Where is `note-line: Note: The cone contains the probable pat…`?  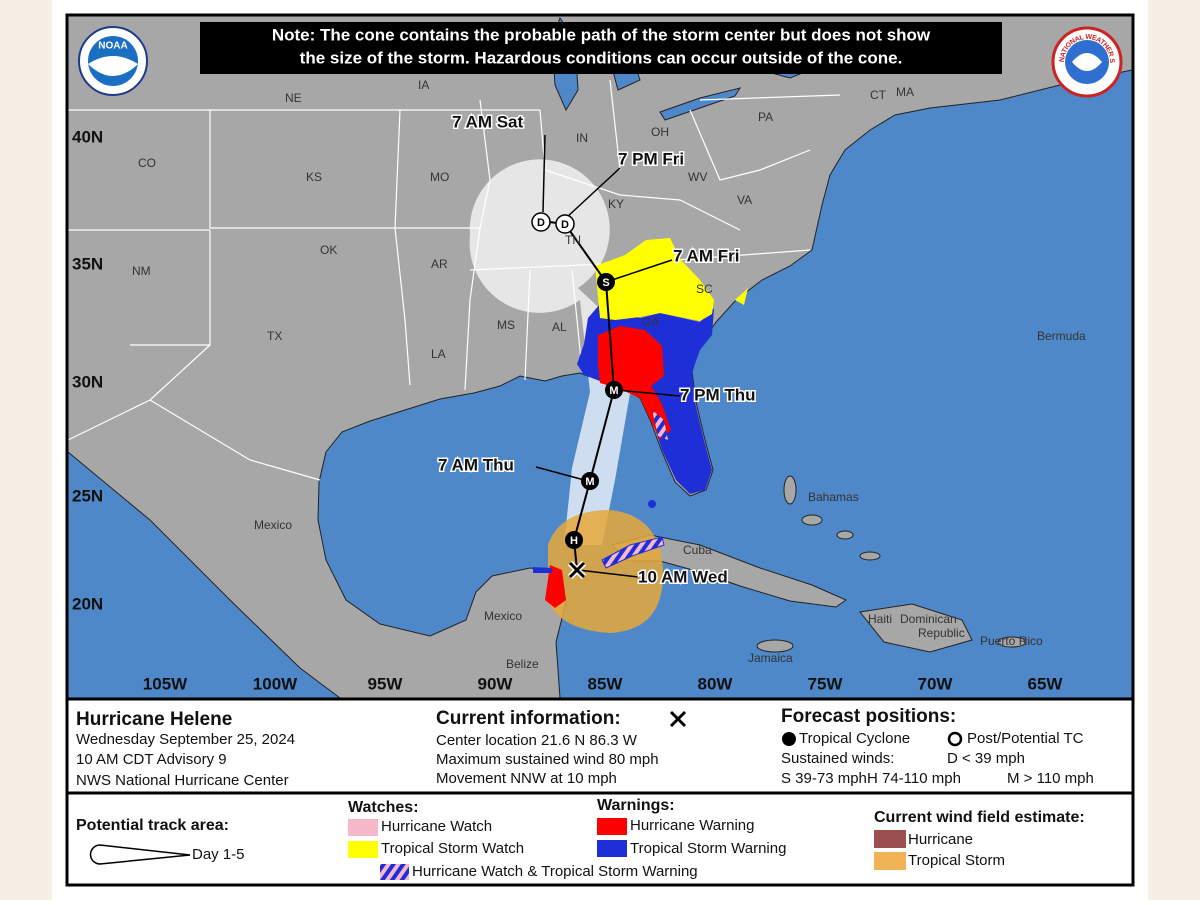 note-line: Note: The cone contains the probable pat… is located at coordinates (601, 34).